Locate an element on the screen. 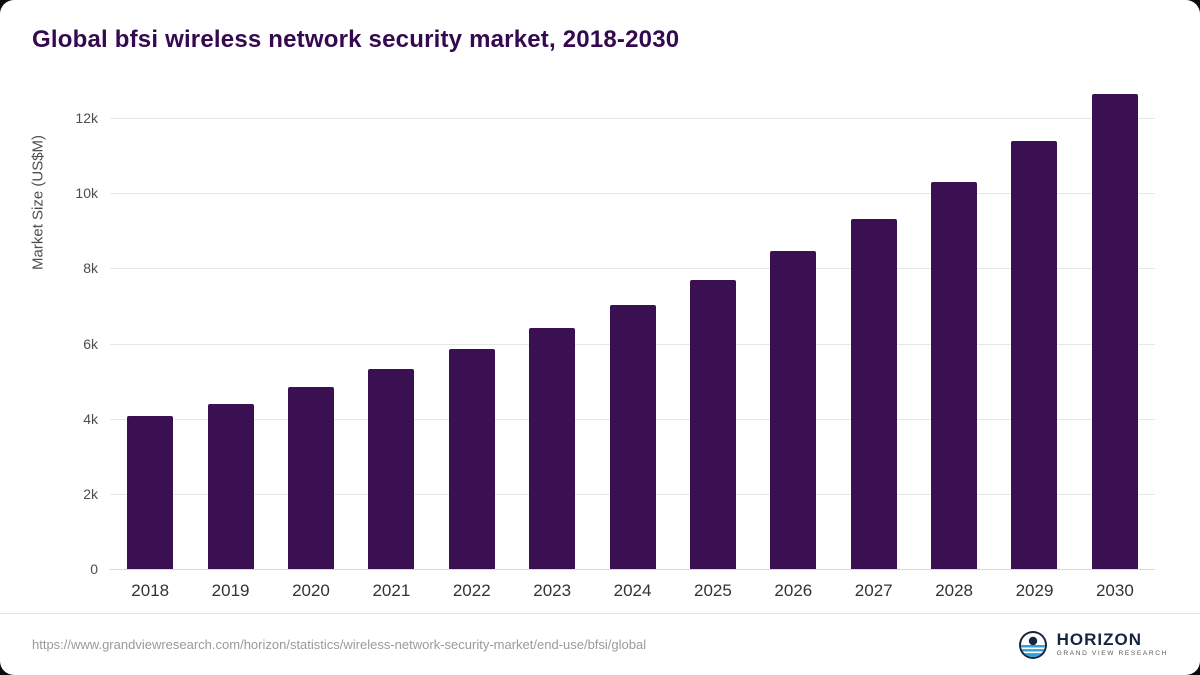 The height and width of the screenshot is (675, 1200). brand-text: HORIZON GRAND VIEW RESEARCH is located at coordinates (1112, 644).